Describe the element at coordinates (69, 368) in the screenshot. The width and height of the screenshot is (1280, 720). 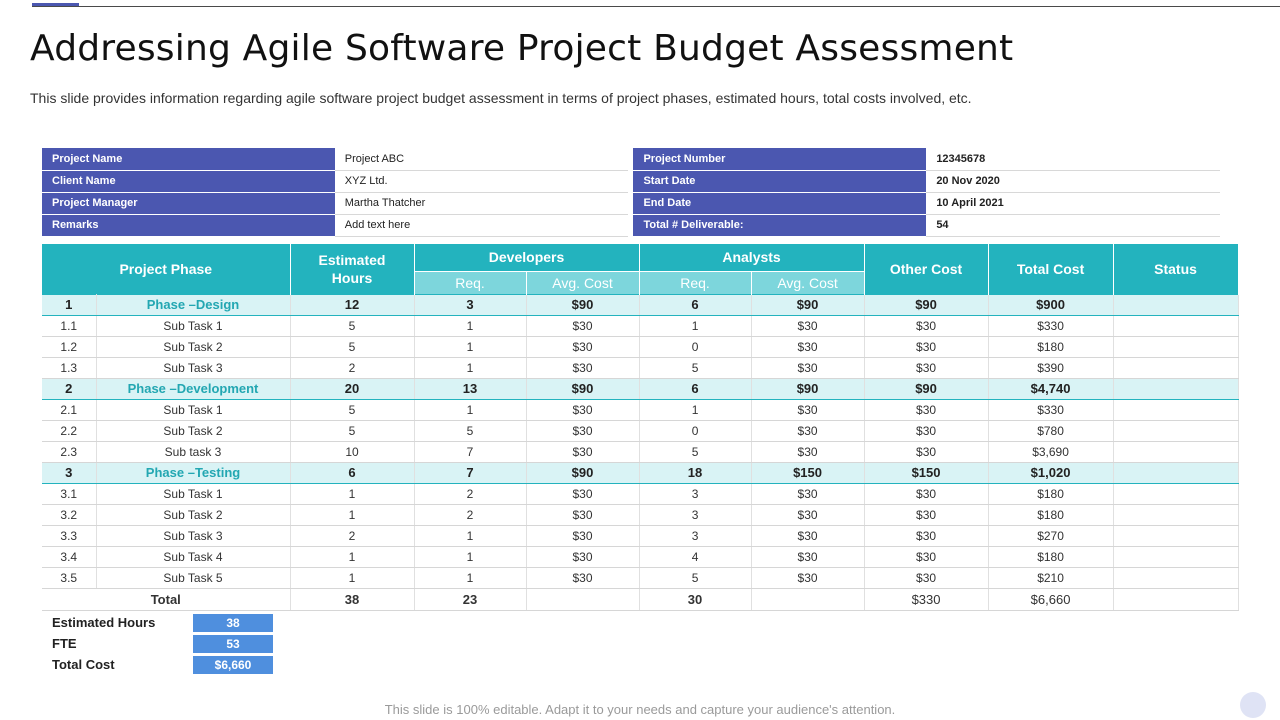
I see `cell-id: 1.3` at that location.